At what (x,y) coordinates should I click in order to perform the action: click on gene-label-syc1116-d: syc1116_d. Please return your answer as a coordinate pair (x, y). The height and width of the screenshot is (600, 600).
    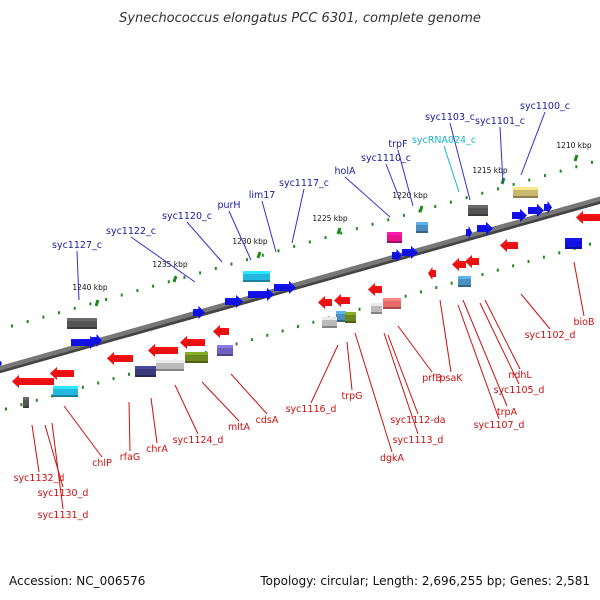
    Looking at the image, I should click on (311, 409).